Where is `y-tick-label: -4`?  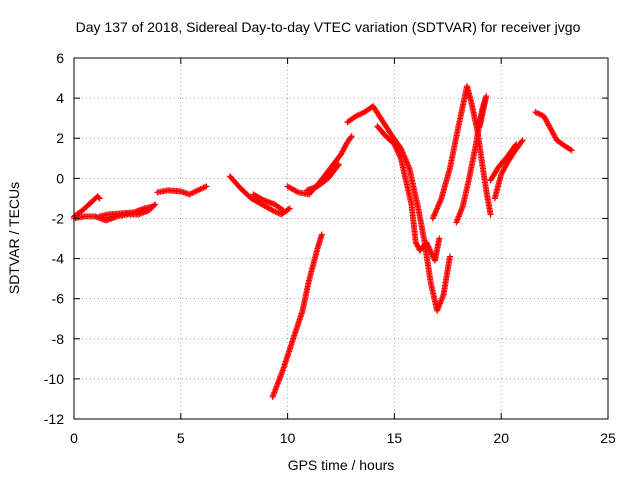 y-tick-label: -4 is located at coordinates (58, 259).